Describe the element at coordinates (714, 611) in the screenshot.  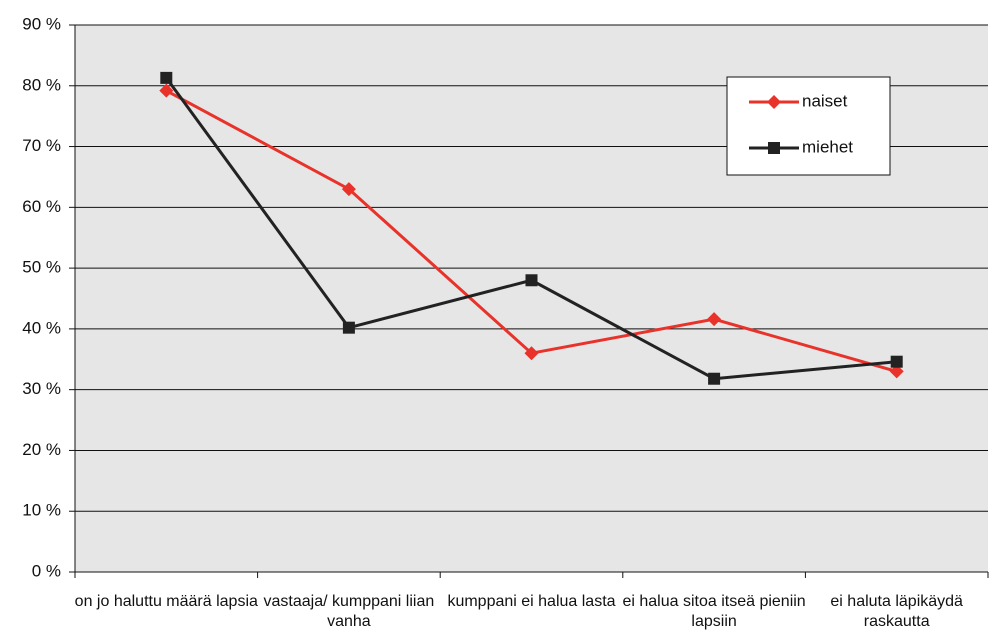
I see `x-tick-label: ei halua sitoa itseä pieniin lapsiin` at that location.